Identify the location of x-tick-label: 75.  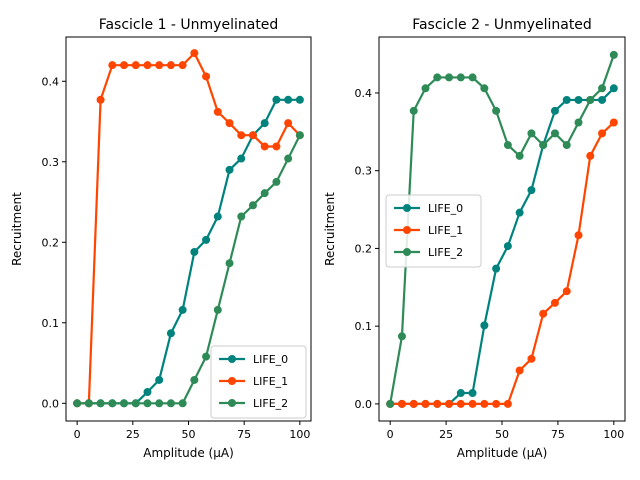
(558, 434).